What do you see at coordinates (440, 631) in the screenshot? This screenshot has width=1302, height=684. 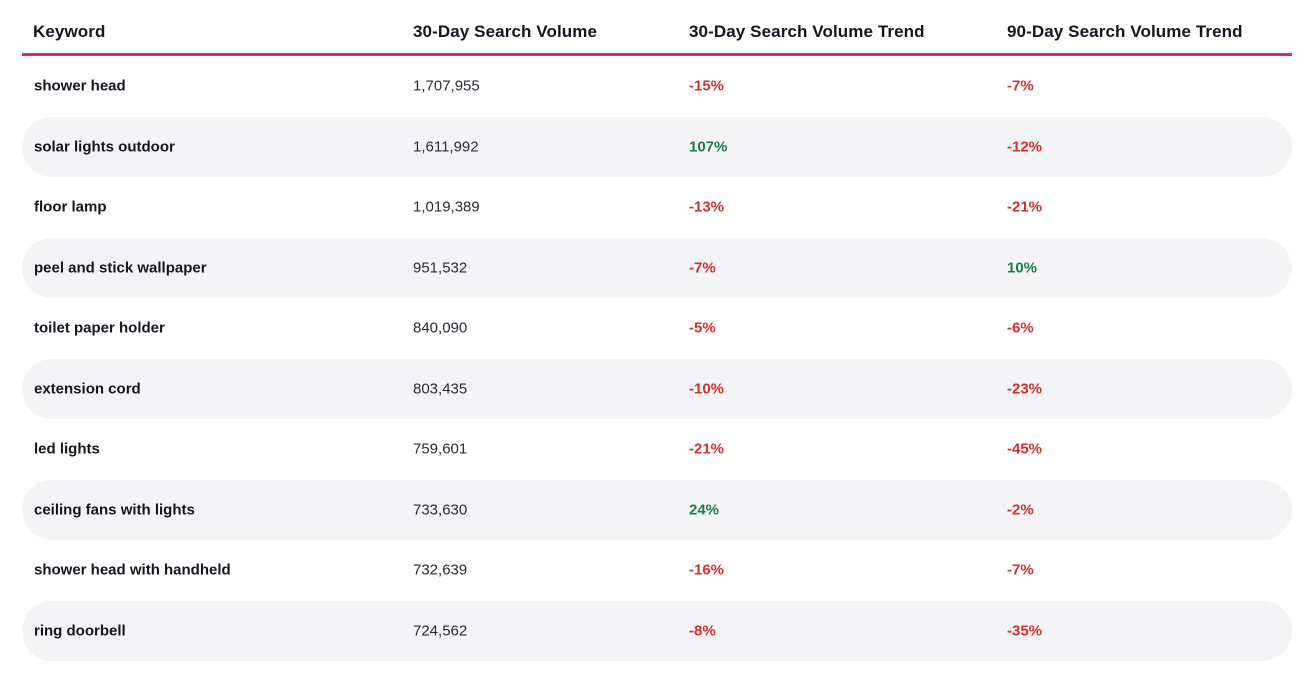 I see `cell-volume: 724,562` at bounding box center [440, 631].